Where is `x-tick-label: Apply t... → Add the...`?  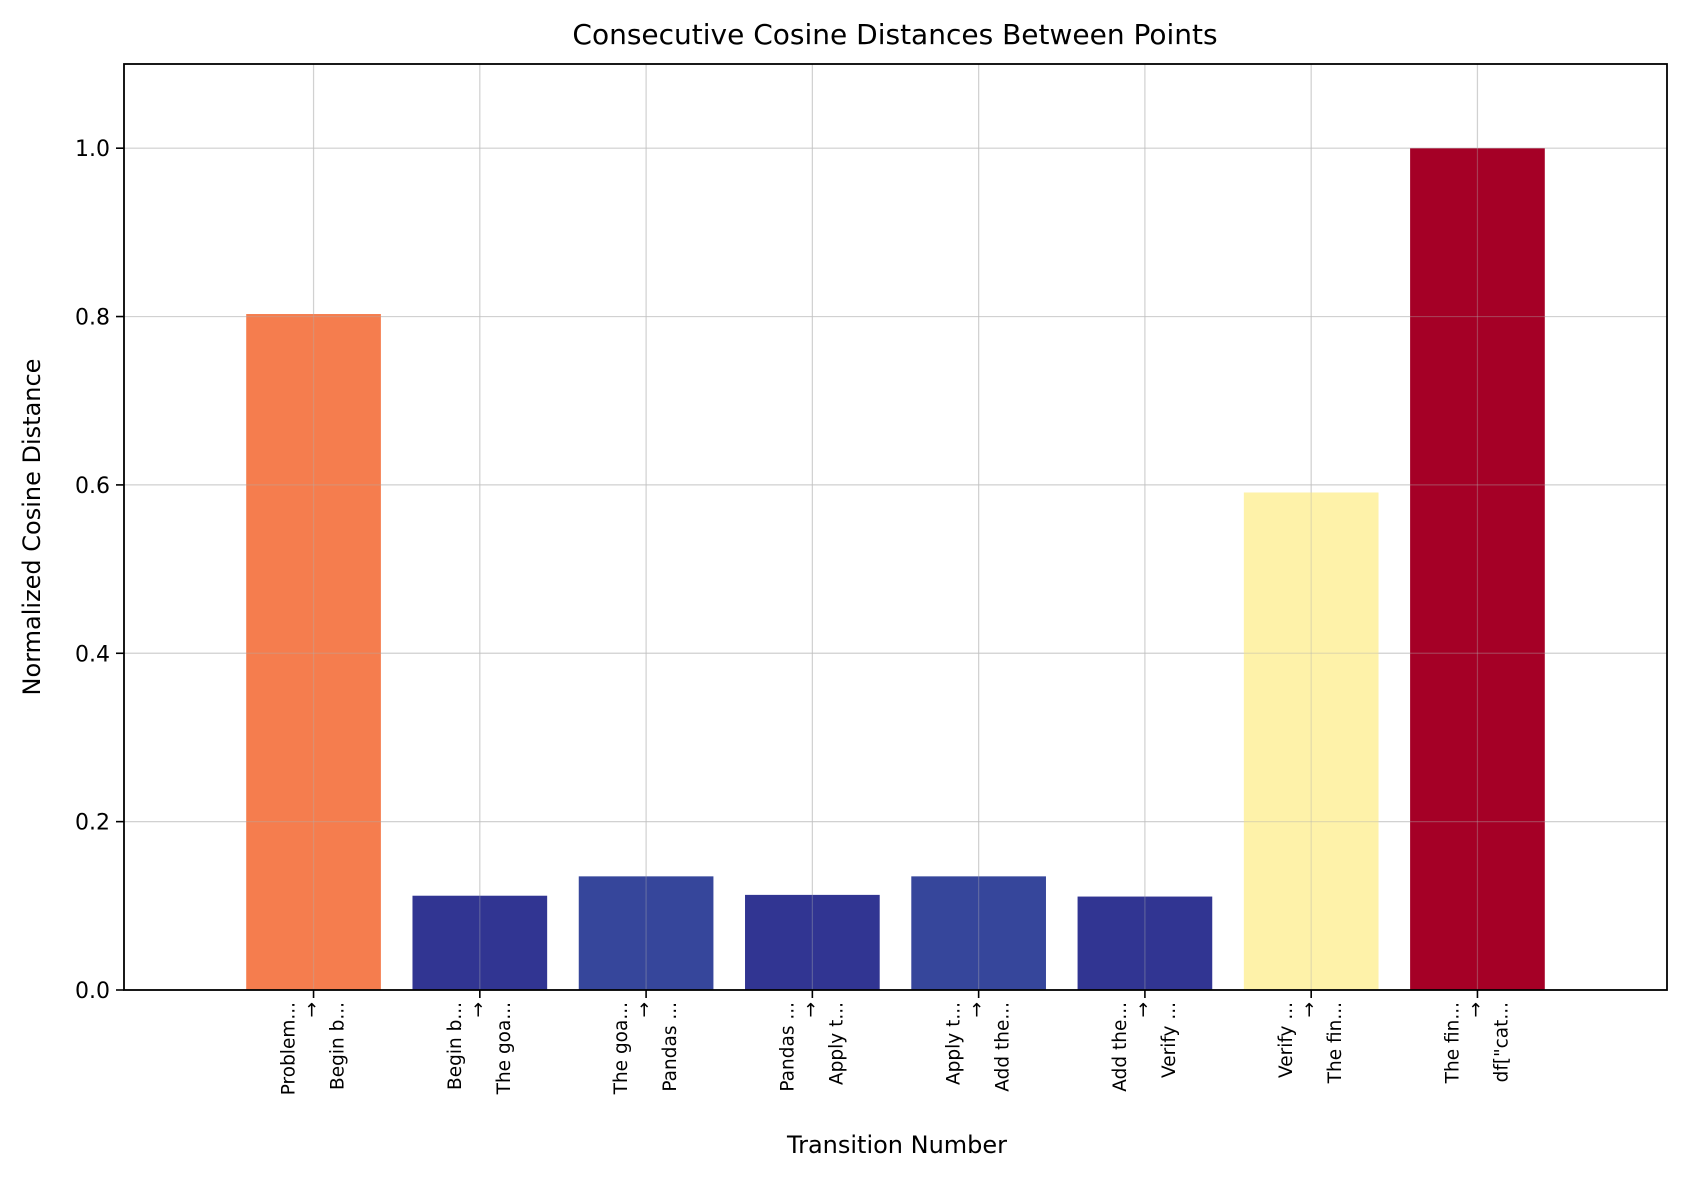
x-tick-label: Apply t... → Add the... is located at coordinates (979, 1047).